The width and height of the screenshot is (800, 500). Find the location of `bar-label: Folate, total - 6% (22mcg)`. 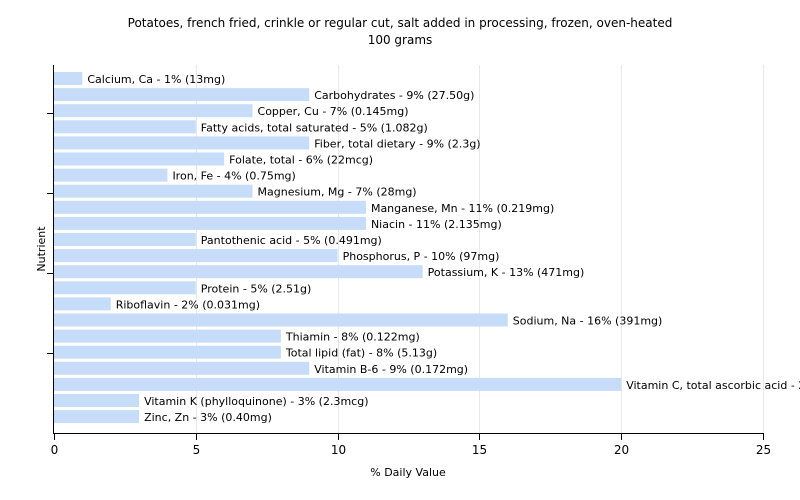

bar-label: Folate, total - 6% (22mcg) is located at coordinates (301, 160).